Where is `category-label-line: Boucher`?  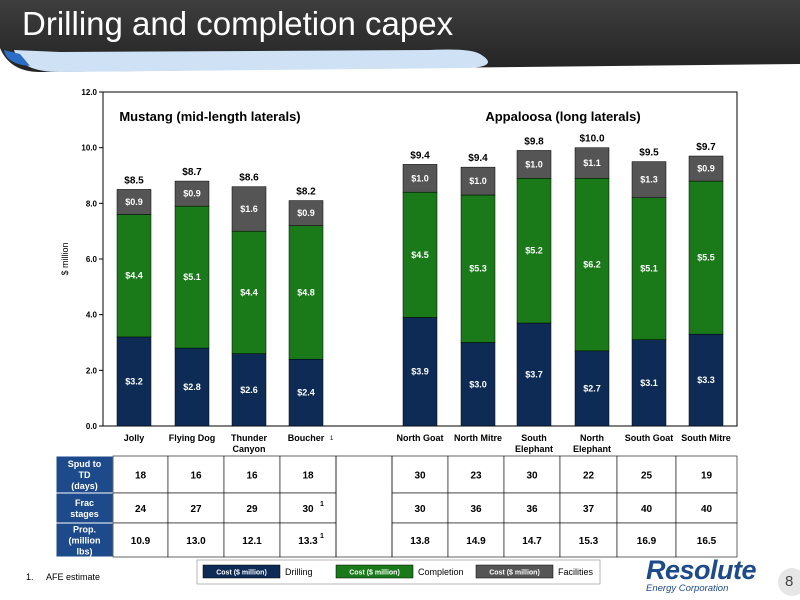
category-label-line: Boucher is located at coordinates (306, 438).